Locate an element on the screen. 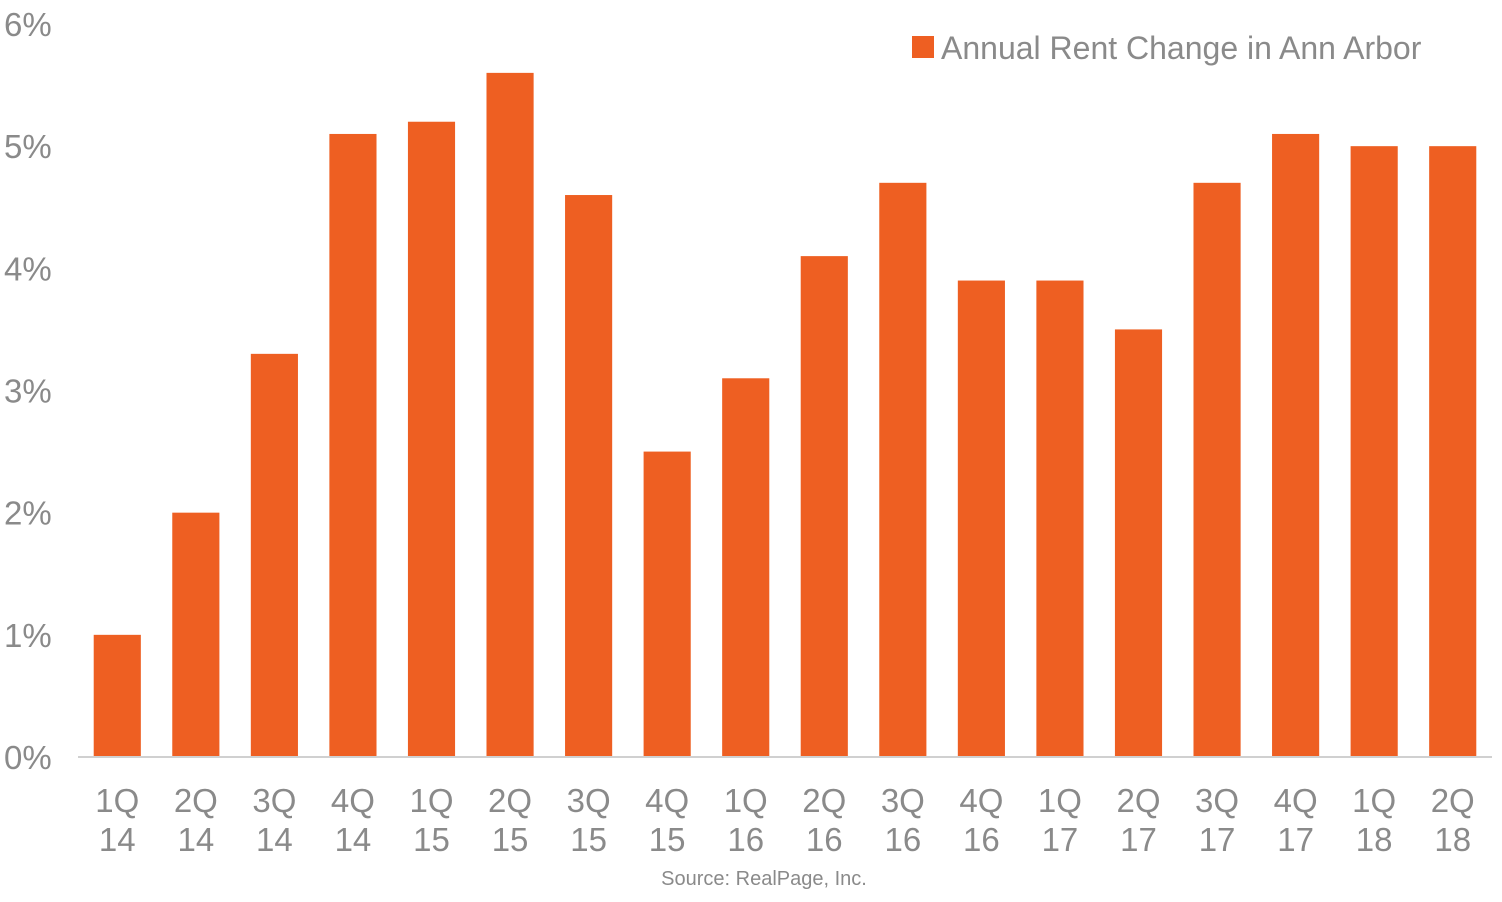 The width and height of the screenshot is (1502, 902). y-tick-label: 5% is located at coordinates (28, 146).